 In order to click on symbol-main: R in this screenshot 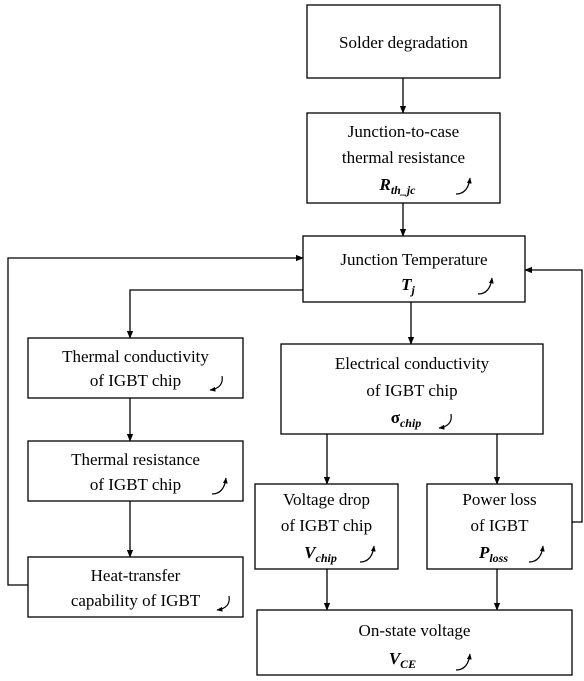, I will do `click(384, 184)`.